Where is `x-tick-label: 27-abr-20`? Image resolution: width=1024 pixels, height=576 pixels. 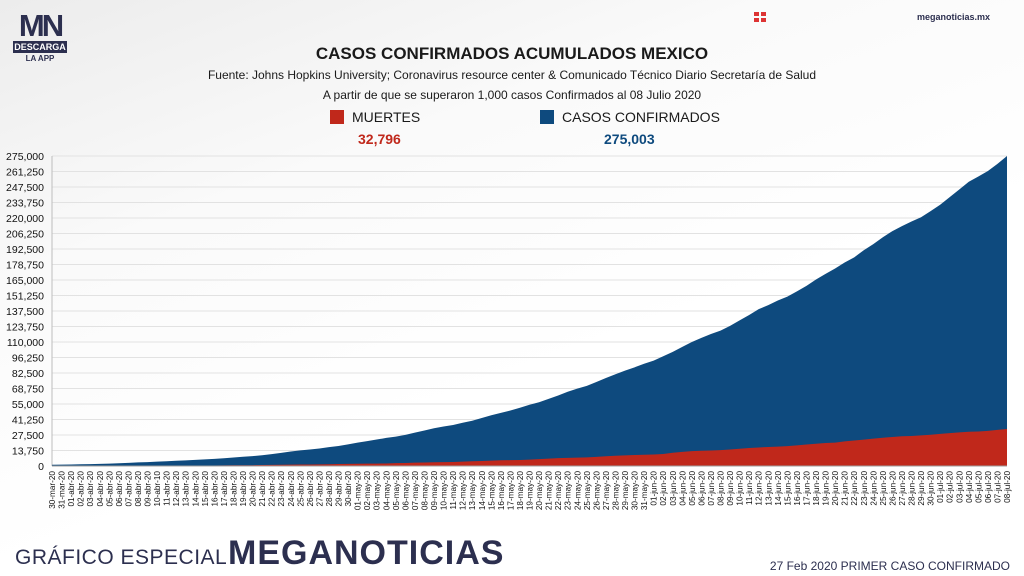 x-tick-label: 27-abr-20 is located at coordinates (319, 489).